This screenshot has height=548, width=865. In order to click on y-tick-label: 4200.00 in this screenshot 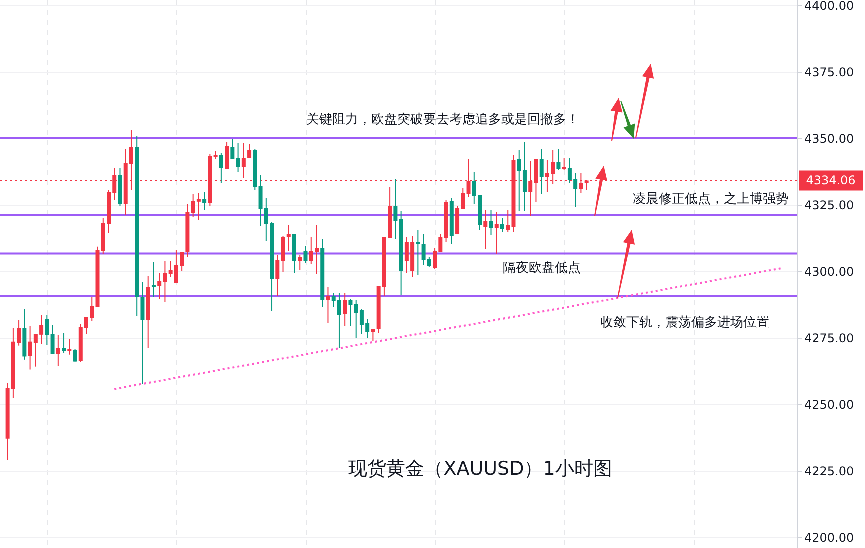, I will do `click(829, 537)`.